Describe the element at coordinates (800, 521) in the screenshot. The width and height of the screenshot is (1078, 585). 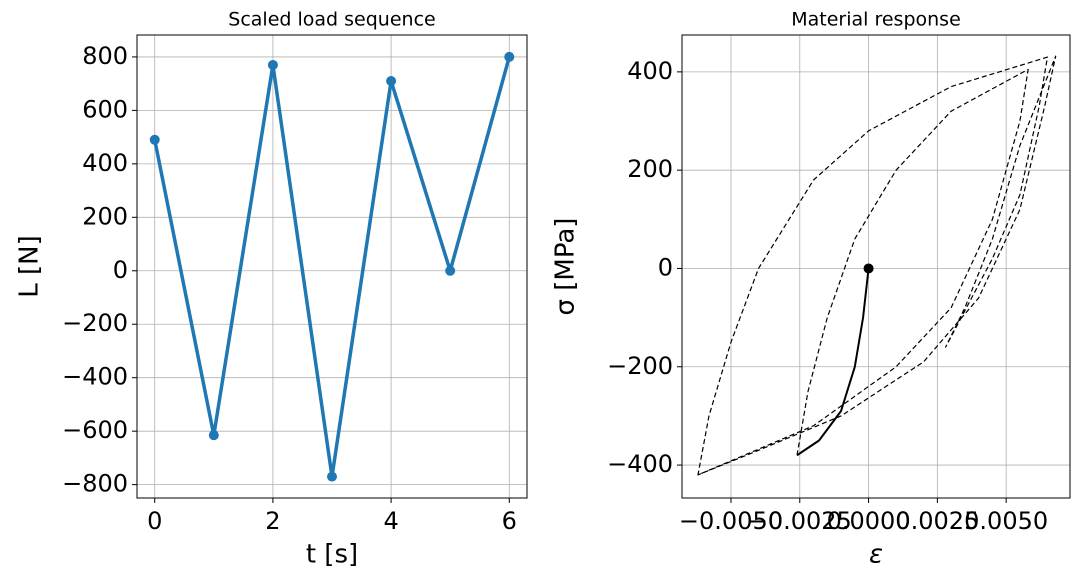
I see `x-tick-label: −0.0025` at that location.